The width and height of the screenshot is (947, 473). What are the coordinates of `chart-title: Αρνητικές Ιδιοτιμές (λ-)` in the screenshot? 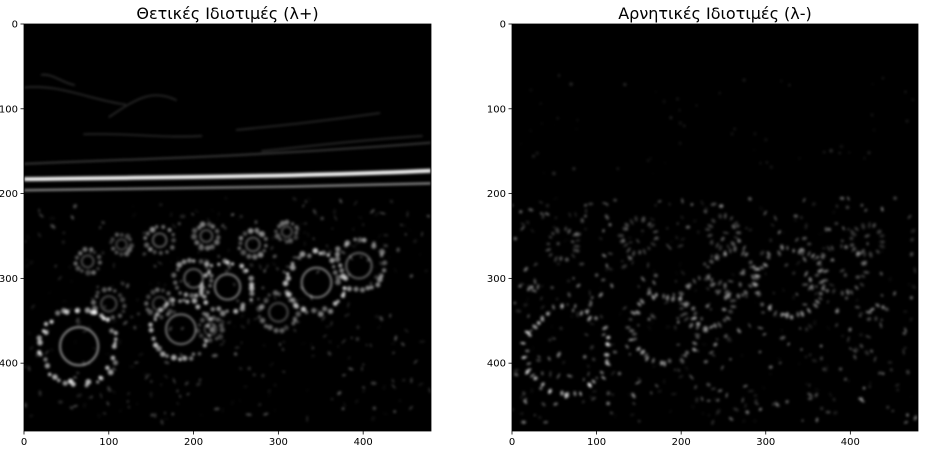 It's located at (715, 13).